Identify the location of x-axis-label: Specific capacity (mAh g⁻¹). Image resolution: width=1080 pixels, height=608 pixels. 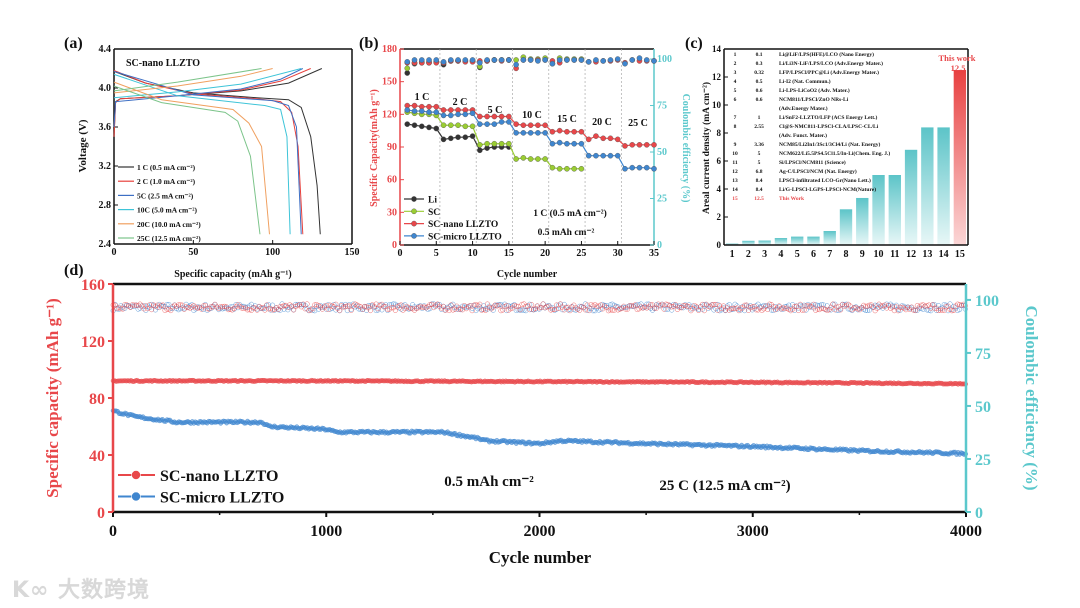
(232, 274).